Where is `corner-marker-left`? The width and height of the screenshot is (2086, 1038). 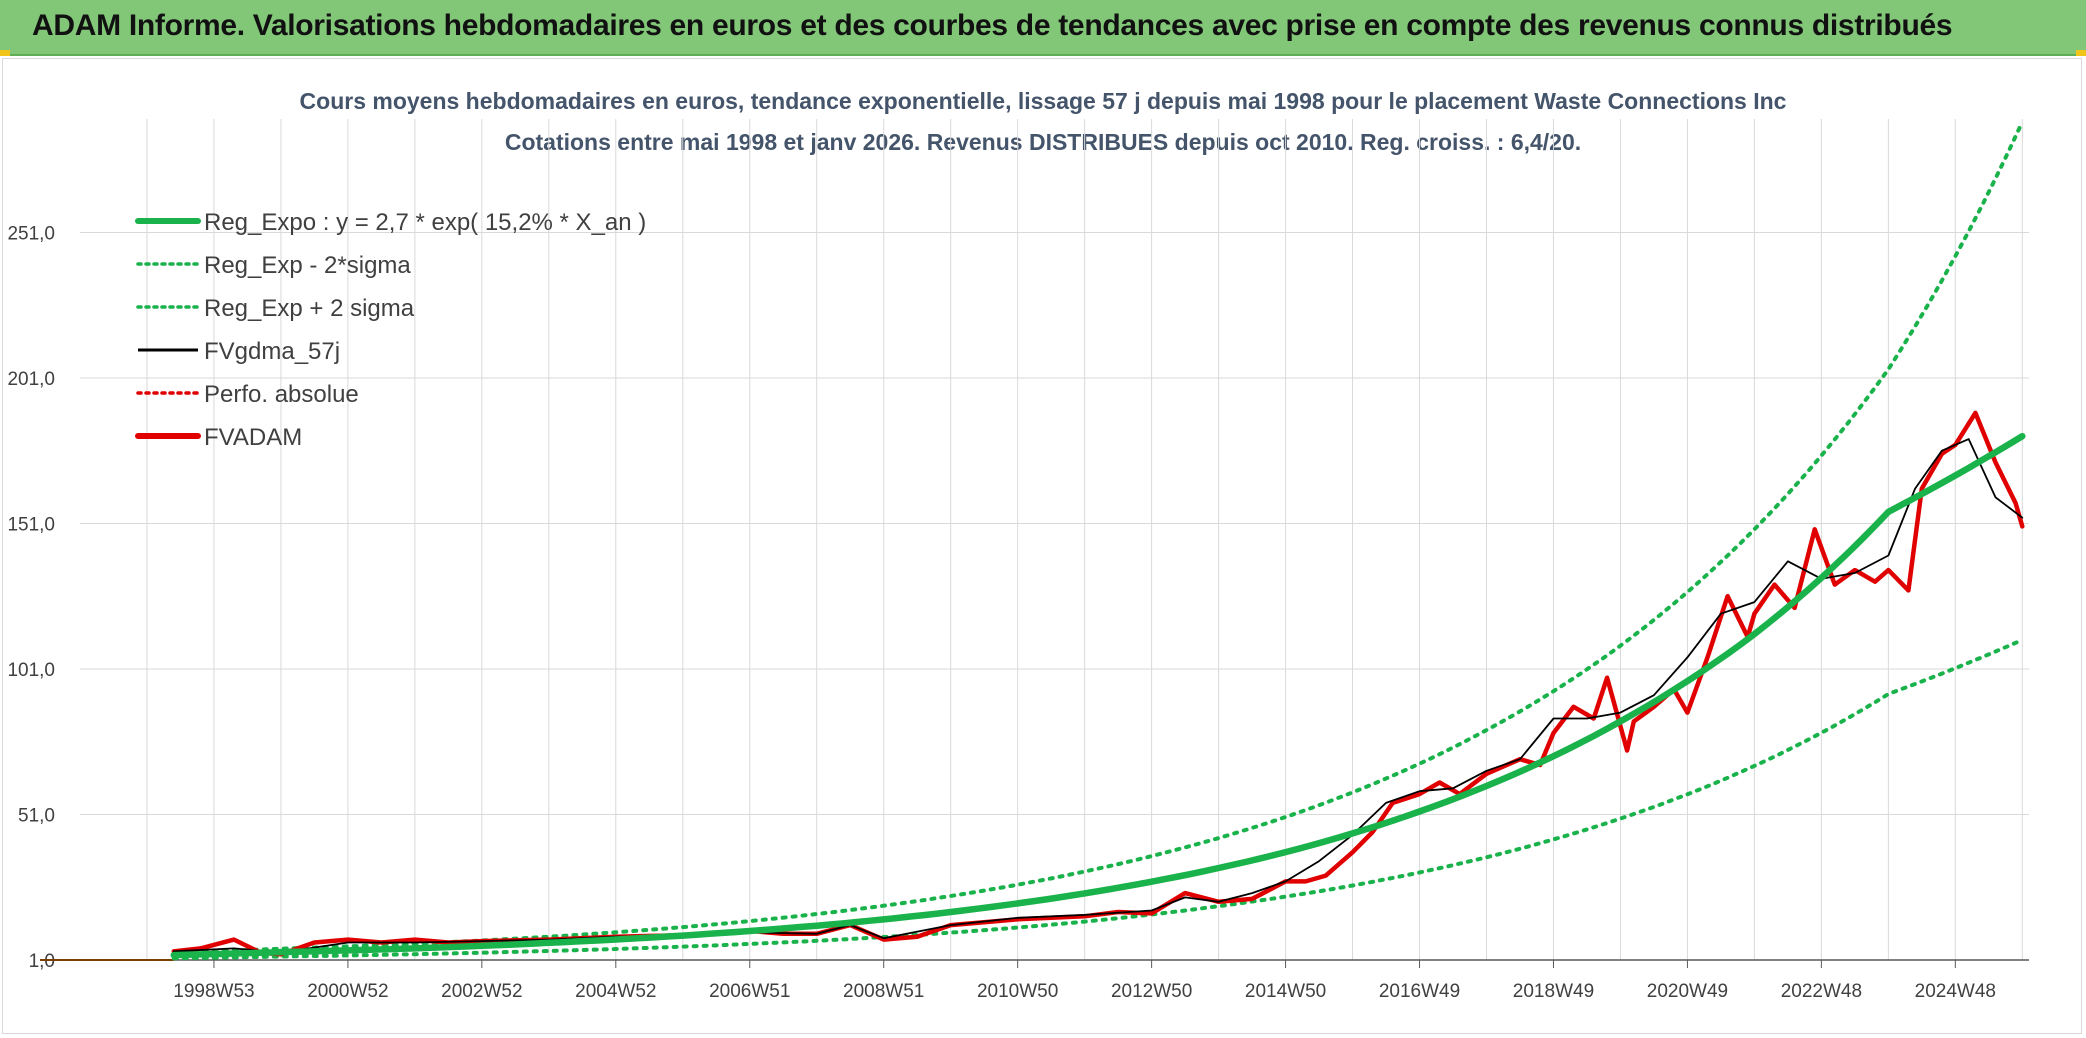 corner-marker-left is located at coordinates (5, 53).